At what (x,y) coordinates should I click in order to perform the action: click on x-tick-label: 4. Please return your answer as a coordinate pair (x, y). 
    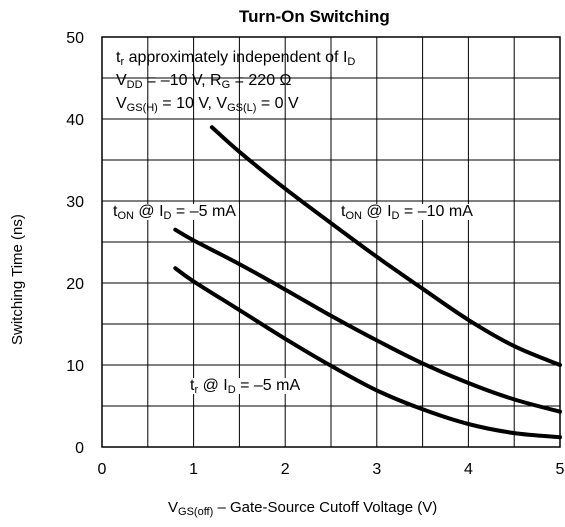
    Looking at the image, I should click on (468, 469).